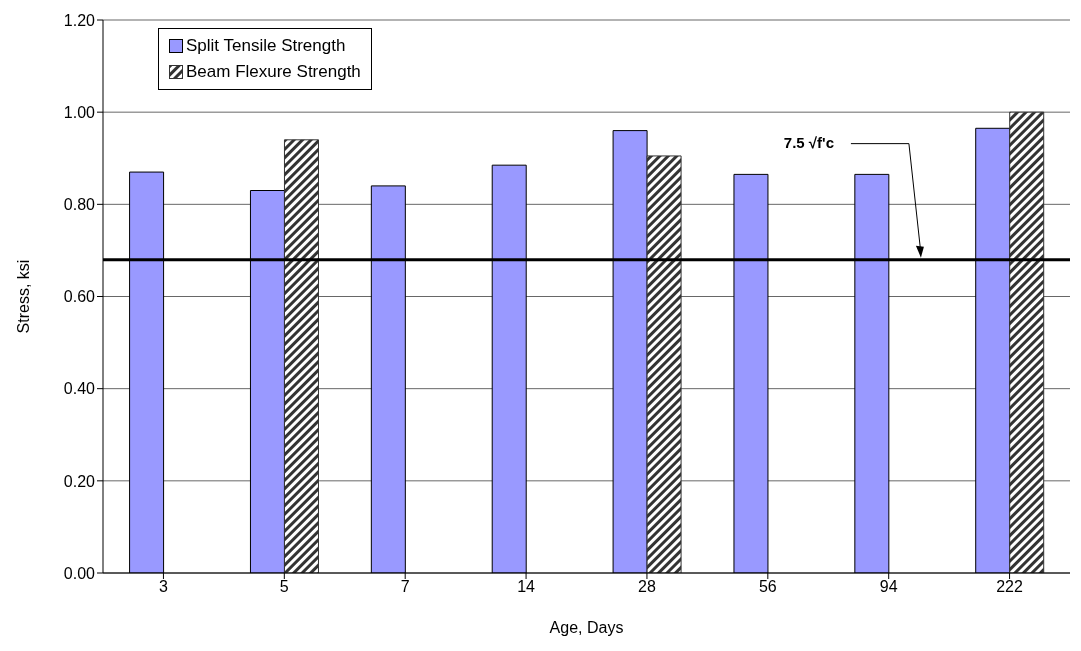  I want to click on legend-label: Beam Flexure Strength, so click(273, 72).